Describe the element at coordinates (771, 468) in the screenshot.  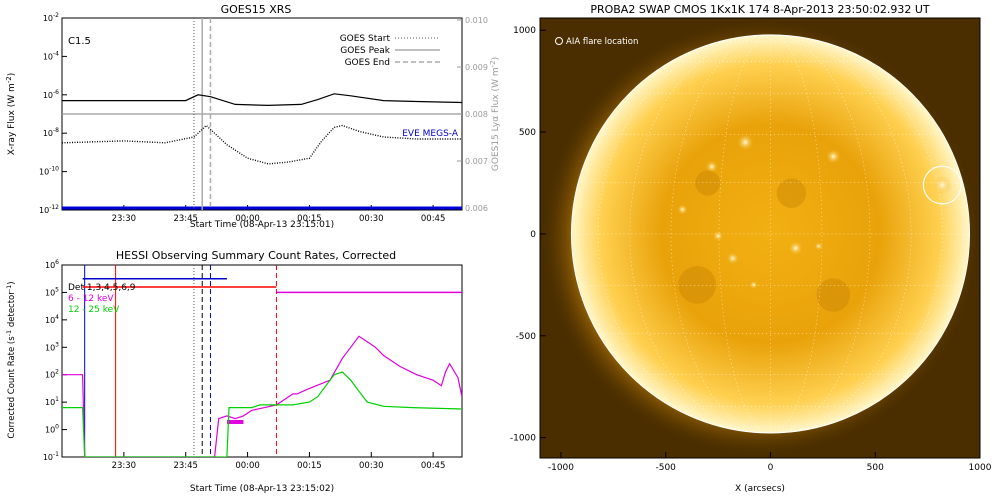
I see `swap-x-tick-label: 0` at that location.